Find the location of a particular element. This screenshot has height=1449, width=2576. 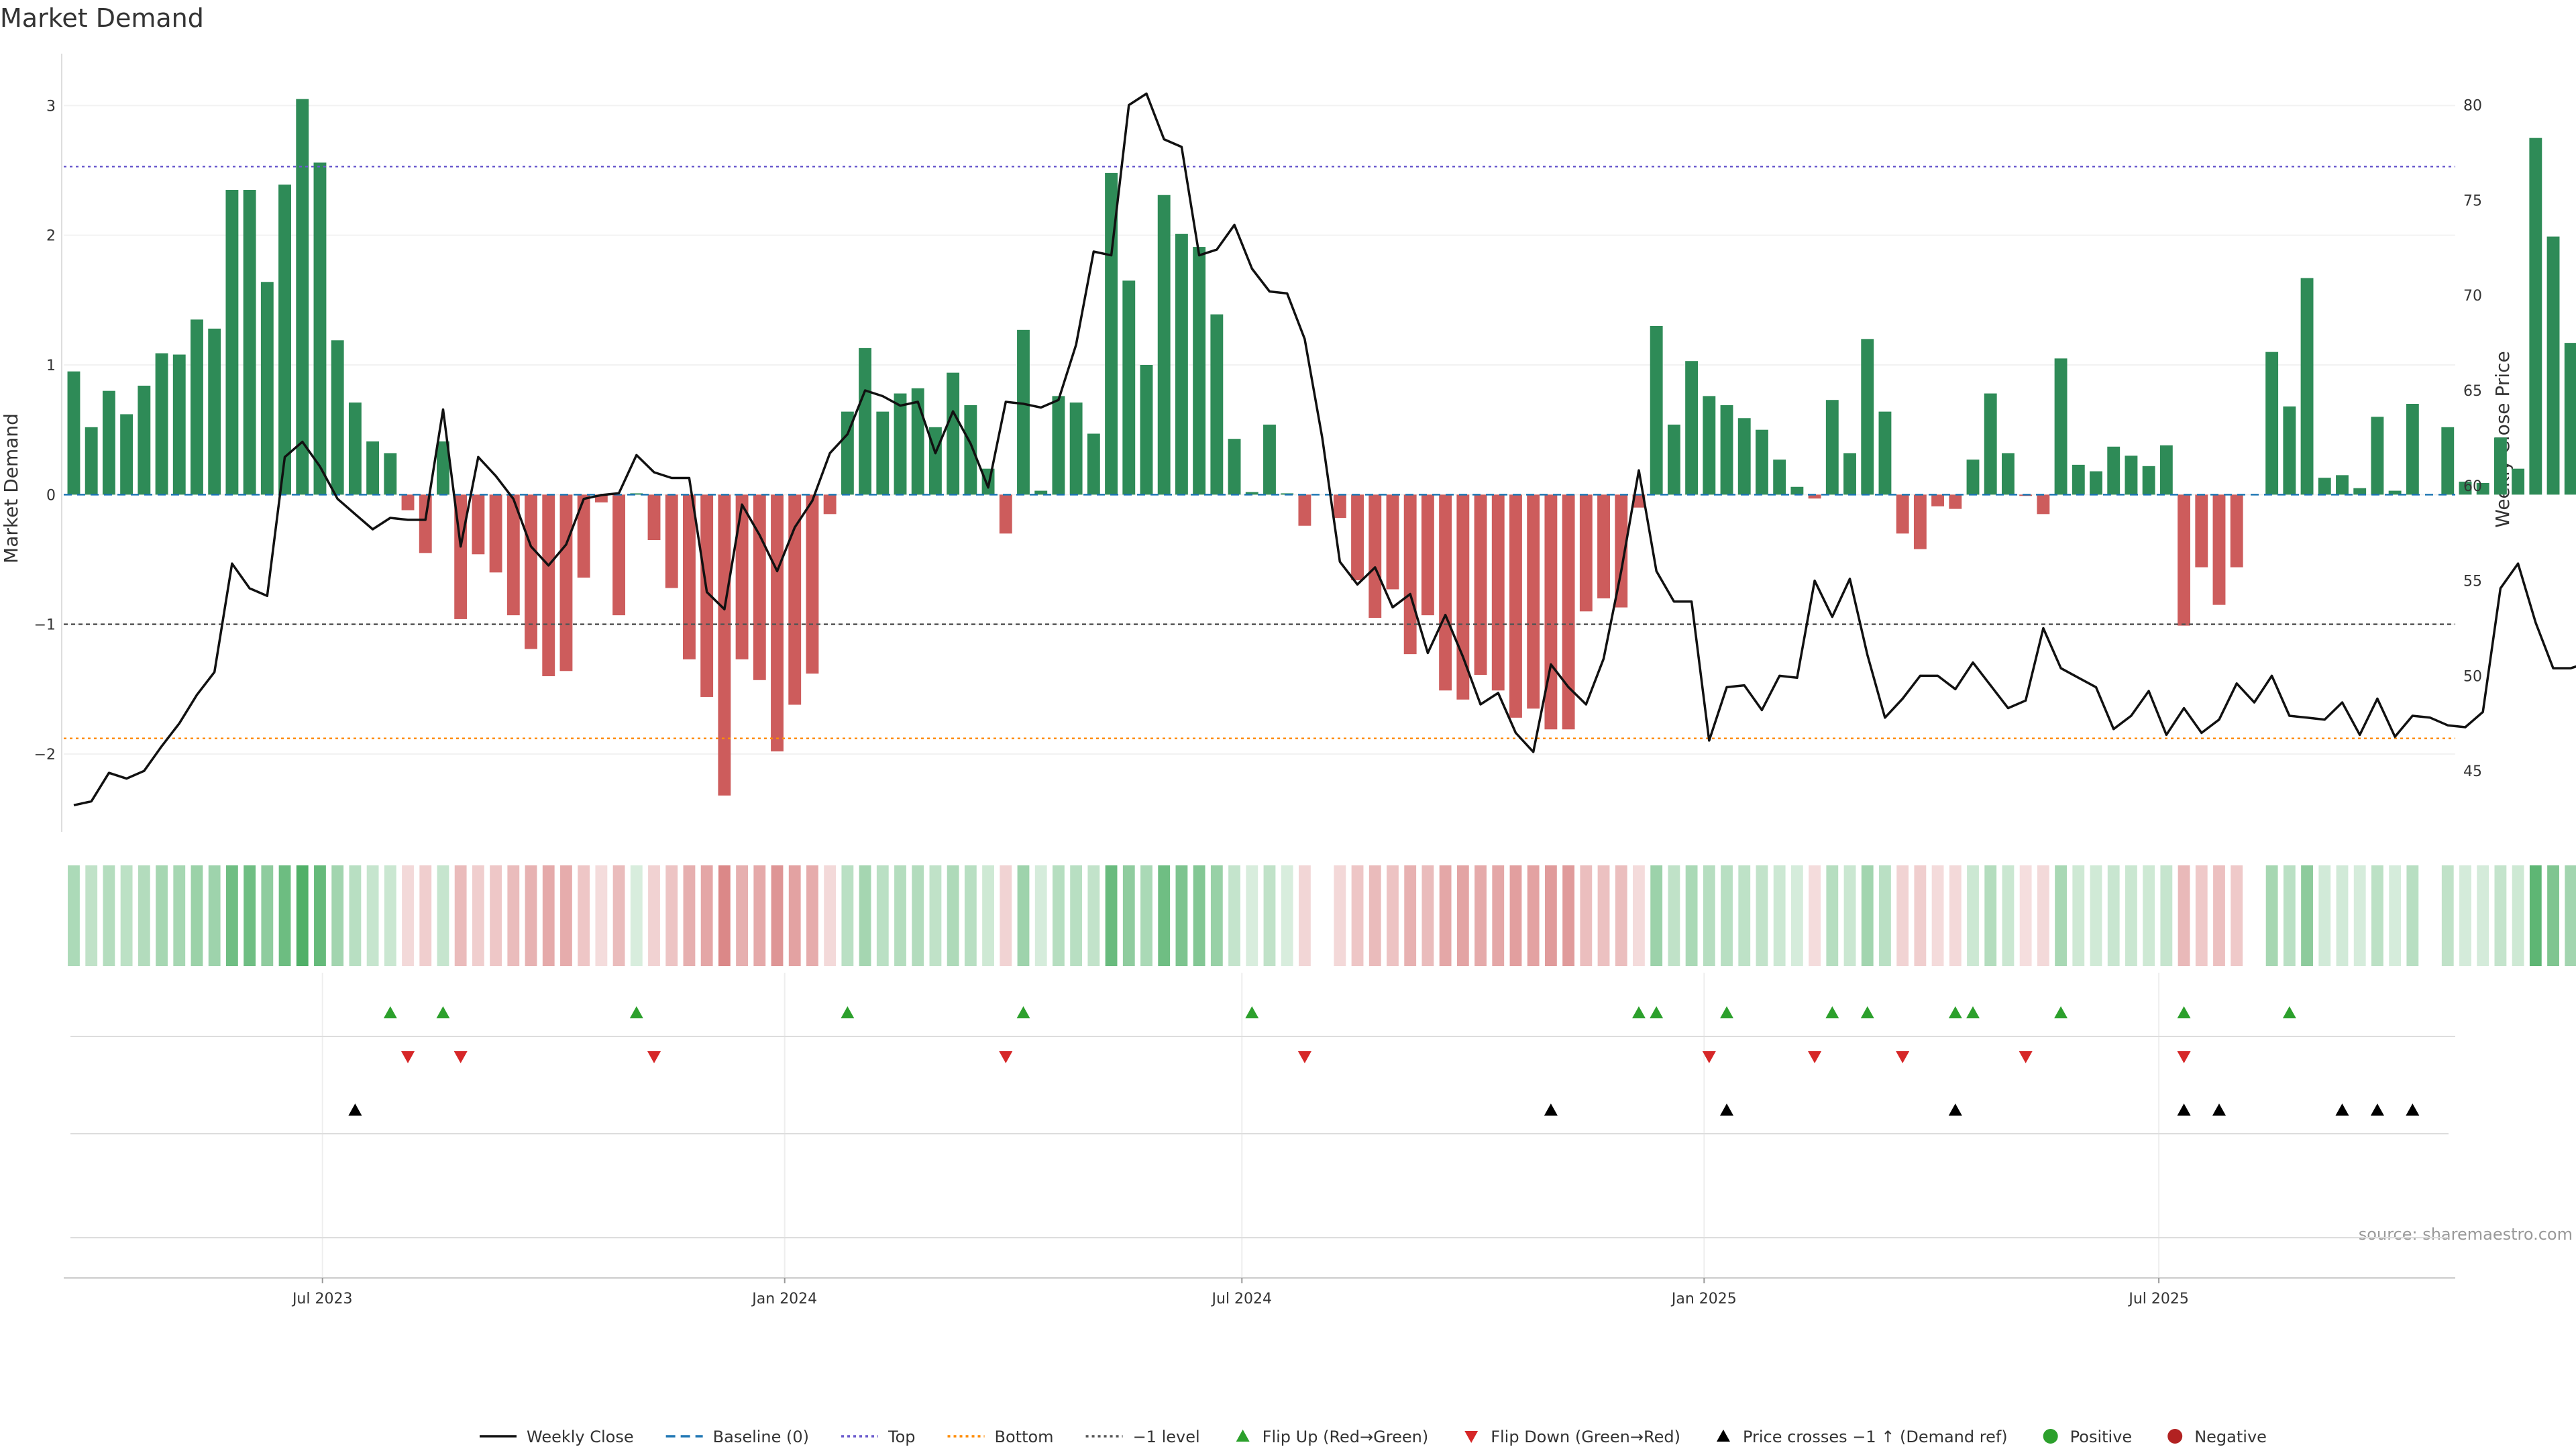

flip-down-marker is located at coordinates (1304, 1057).